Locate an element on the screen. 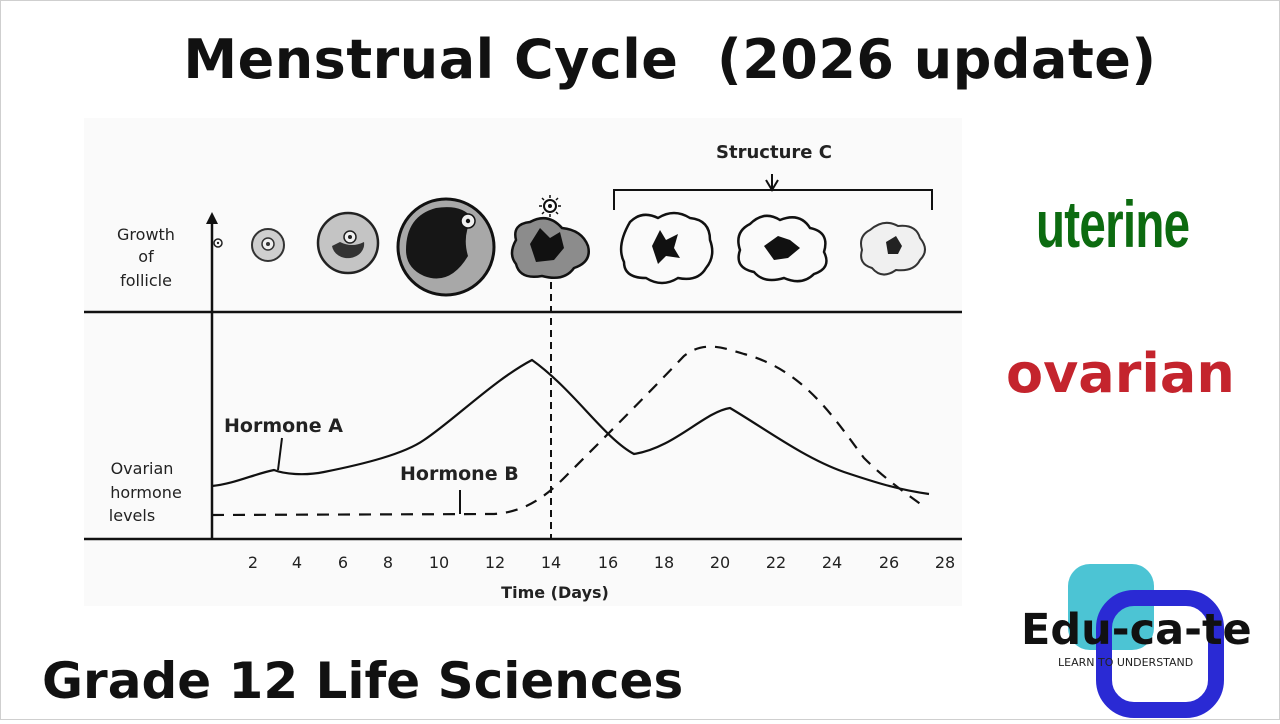 This screenshot has height=724, width=1280. educate-logo-svg: Edu-ca-te LEARN TO UNDERSTAND is located at coordinates (1136, 641).